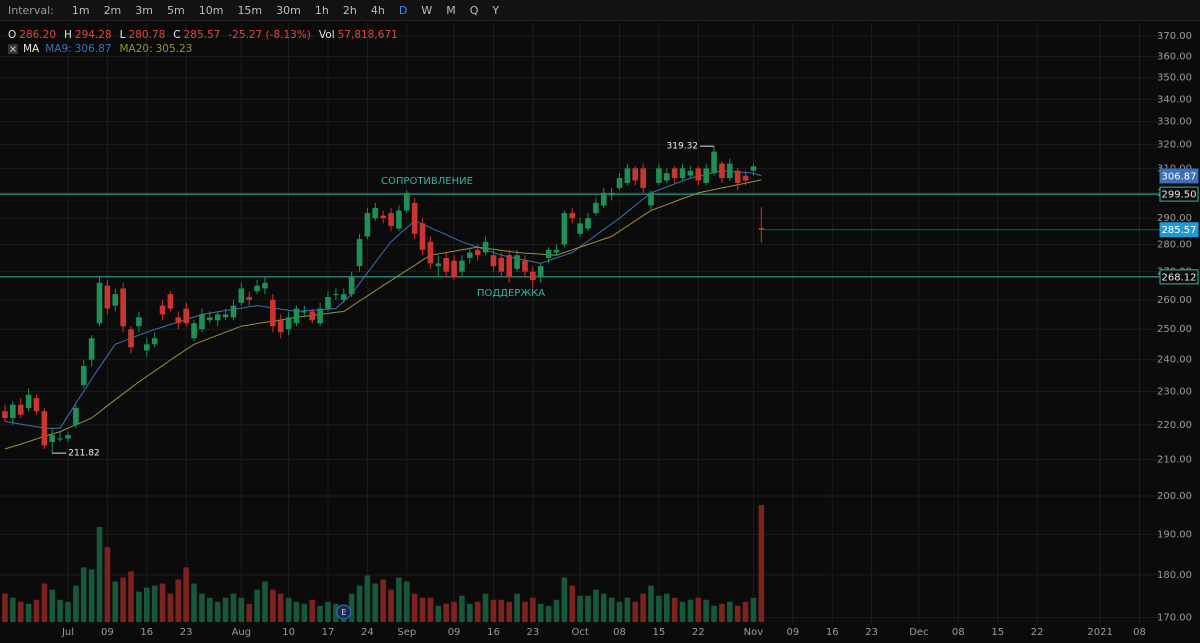 The height and width of the screenshot is (643, 1200). Describe the element at coordinates (1174, 57) in the screenshot. I see `y-tick-label: 360.00` at that location.